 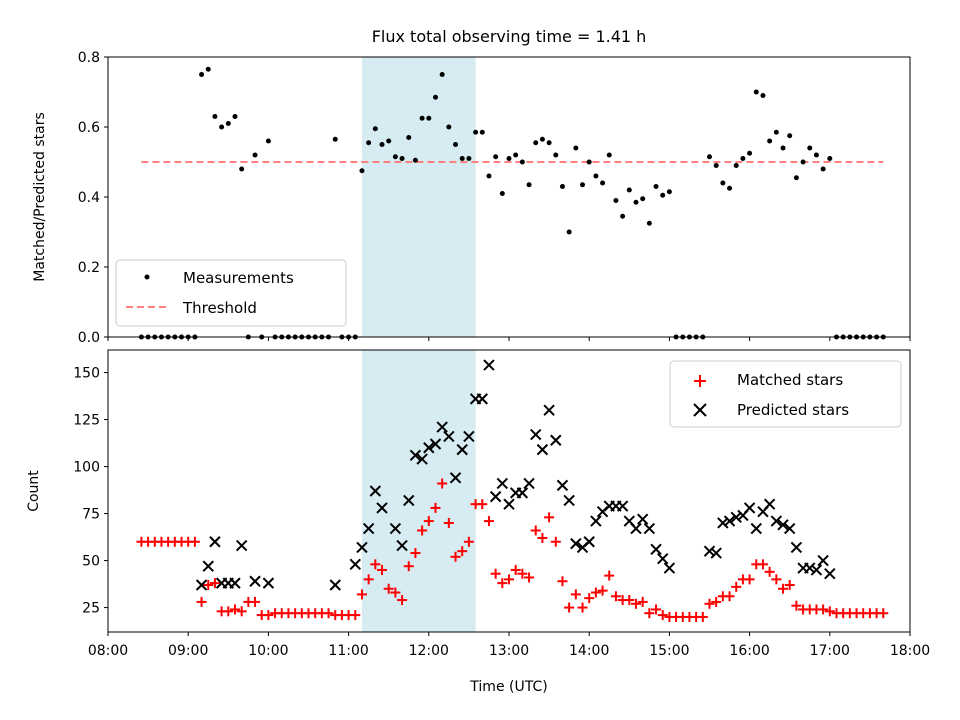 I want to click on bottom-y-tick-label: 125, so click(x=86, y=421).